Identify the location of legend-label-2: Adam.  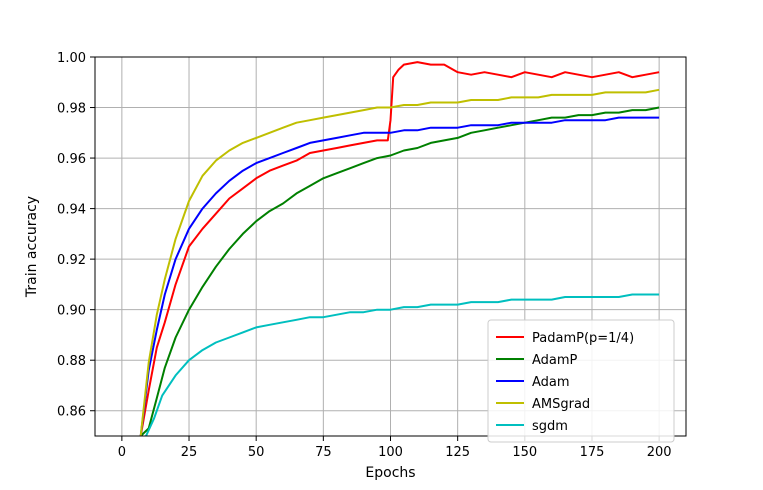
(551, 382).